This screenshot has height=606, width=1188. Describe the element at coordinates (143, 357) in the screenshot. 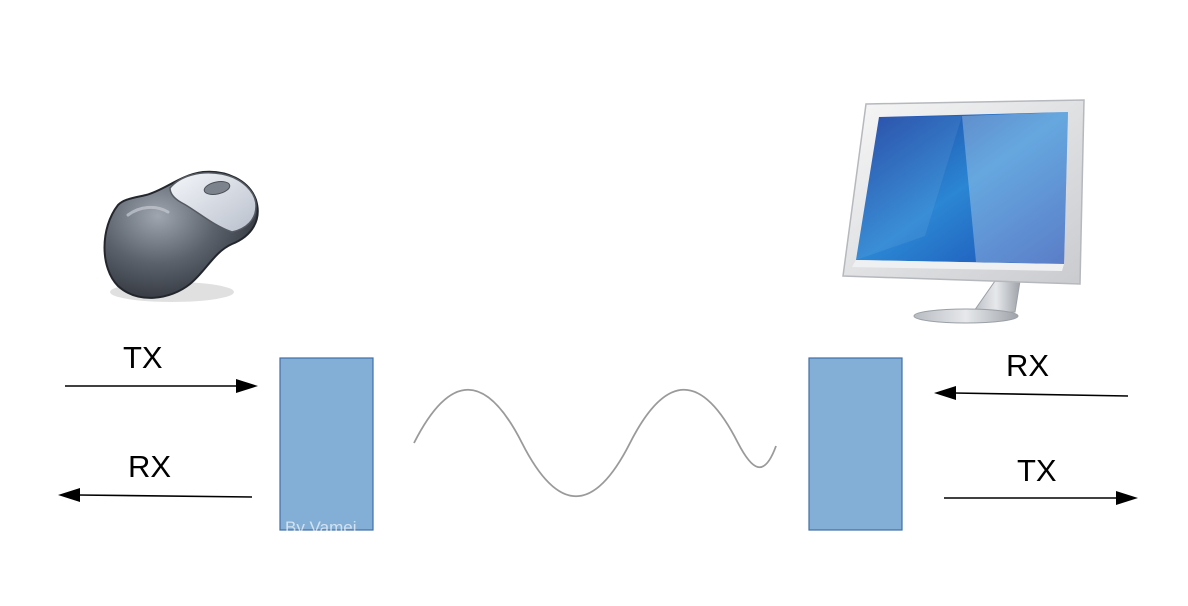

I see `left-tx-label: TX` at that location.